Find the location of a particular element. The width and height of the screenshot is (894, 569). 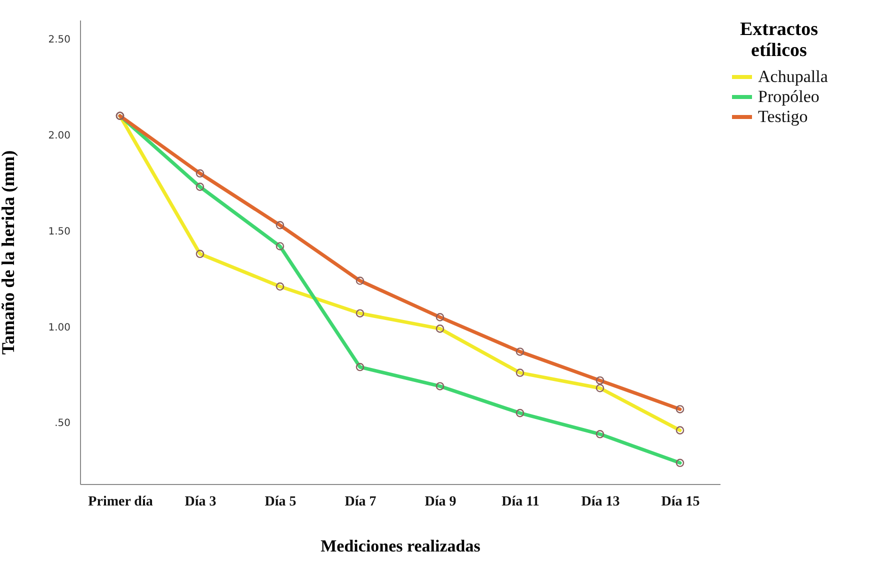

y-tick-label: 2.50 is located at coordinates (59, 40).